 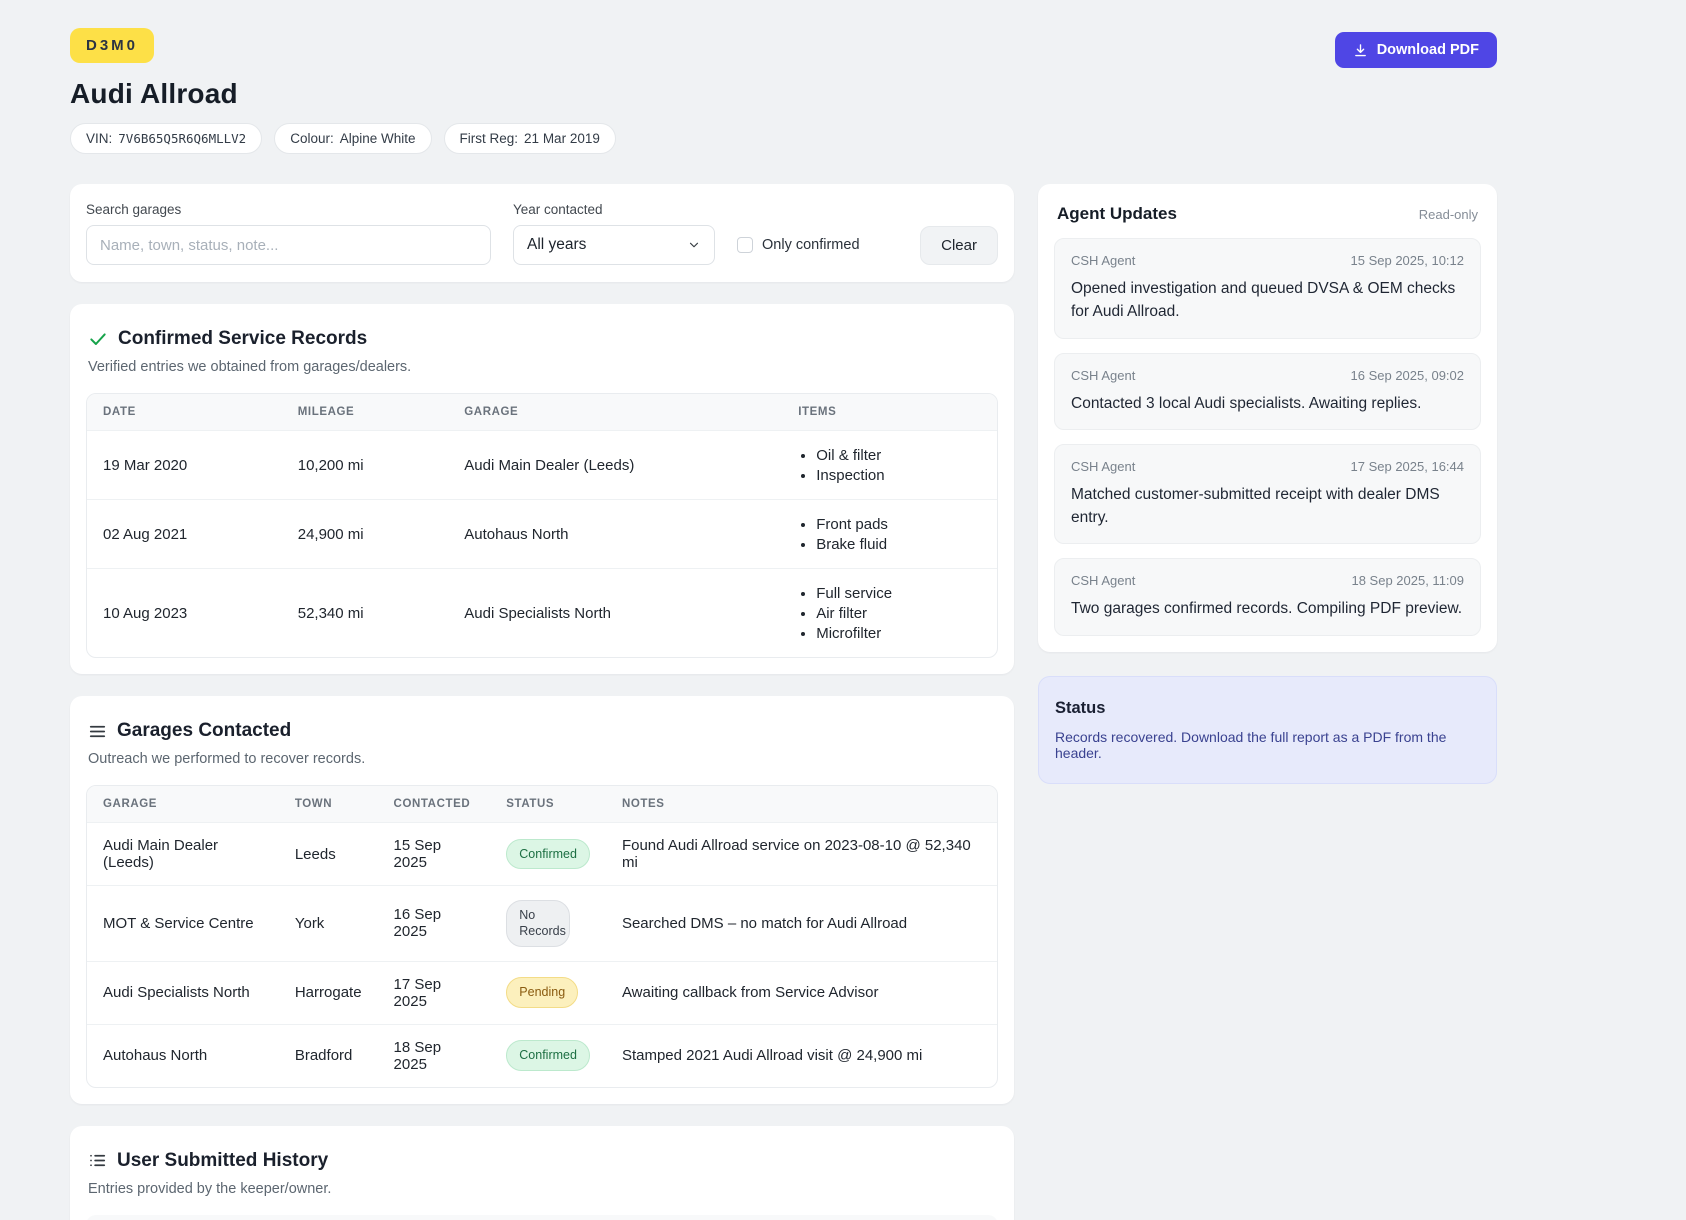 What do you see at coordinates (312, 138) in the screenshot?
I see `colour-label: Colour:` at bounding box center [312, 138].